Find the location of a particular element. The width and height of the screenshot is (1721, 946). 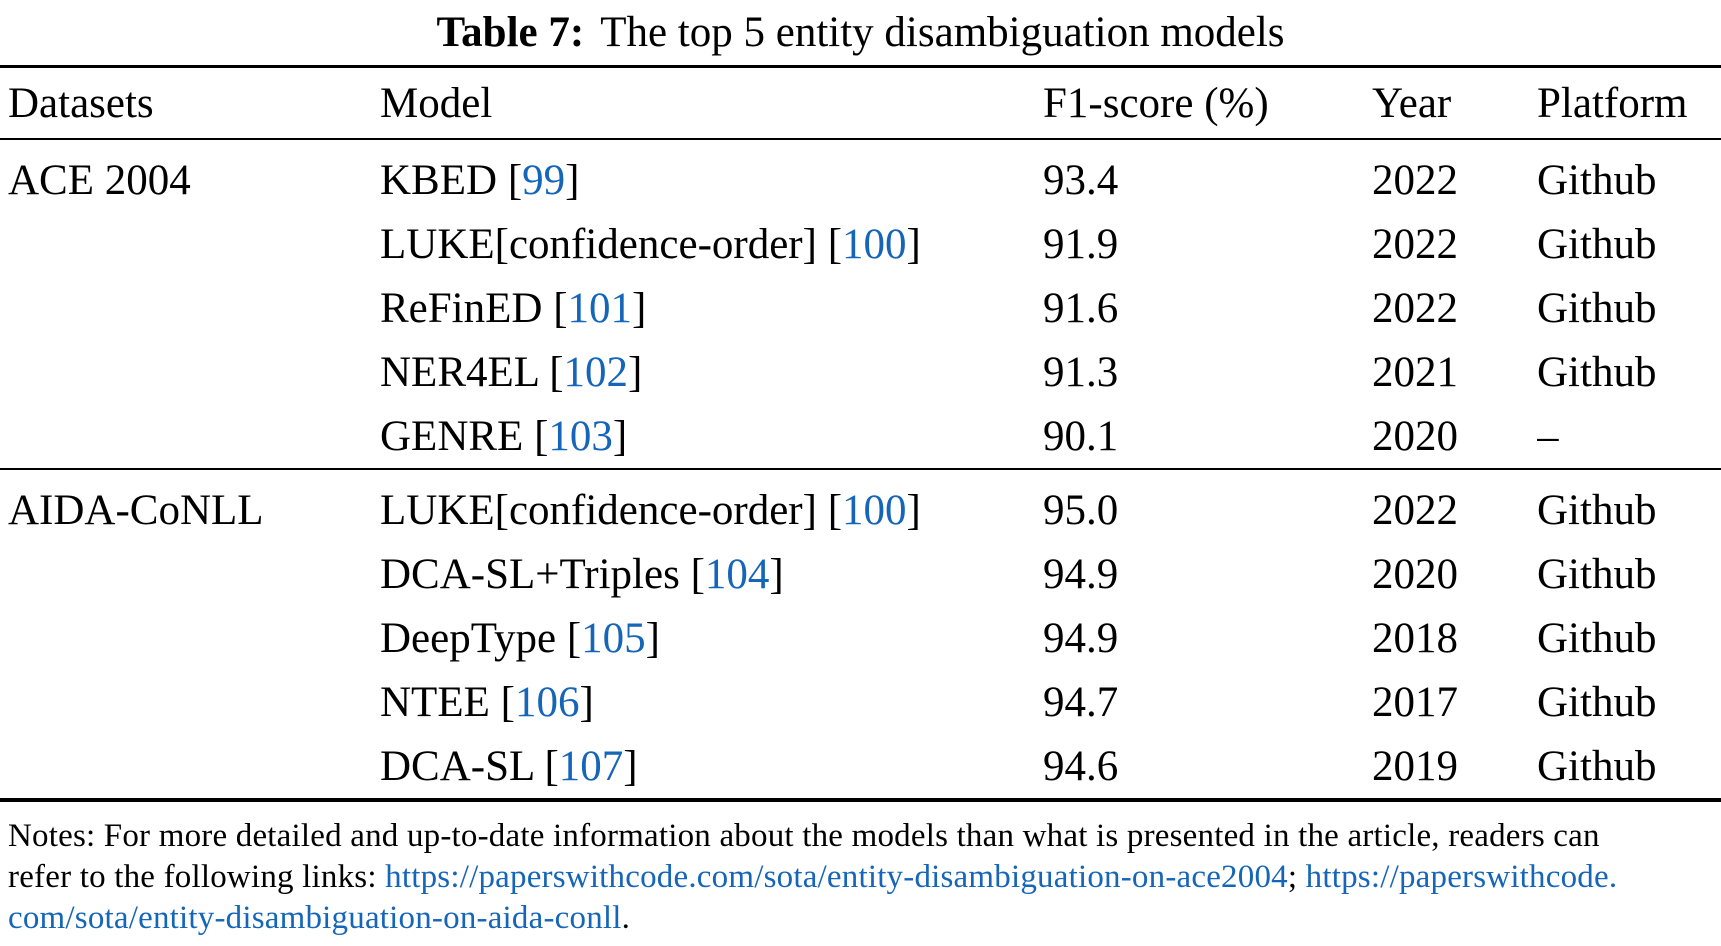

table-rule-bottom is located at coordinates (860, 800).